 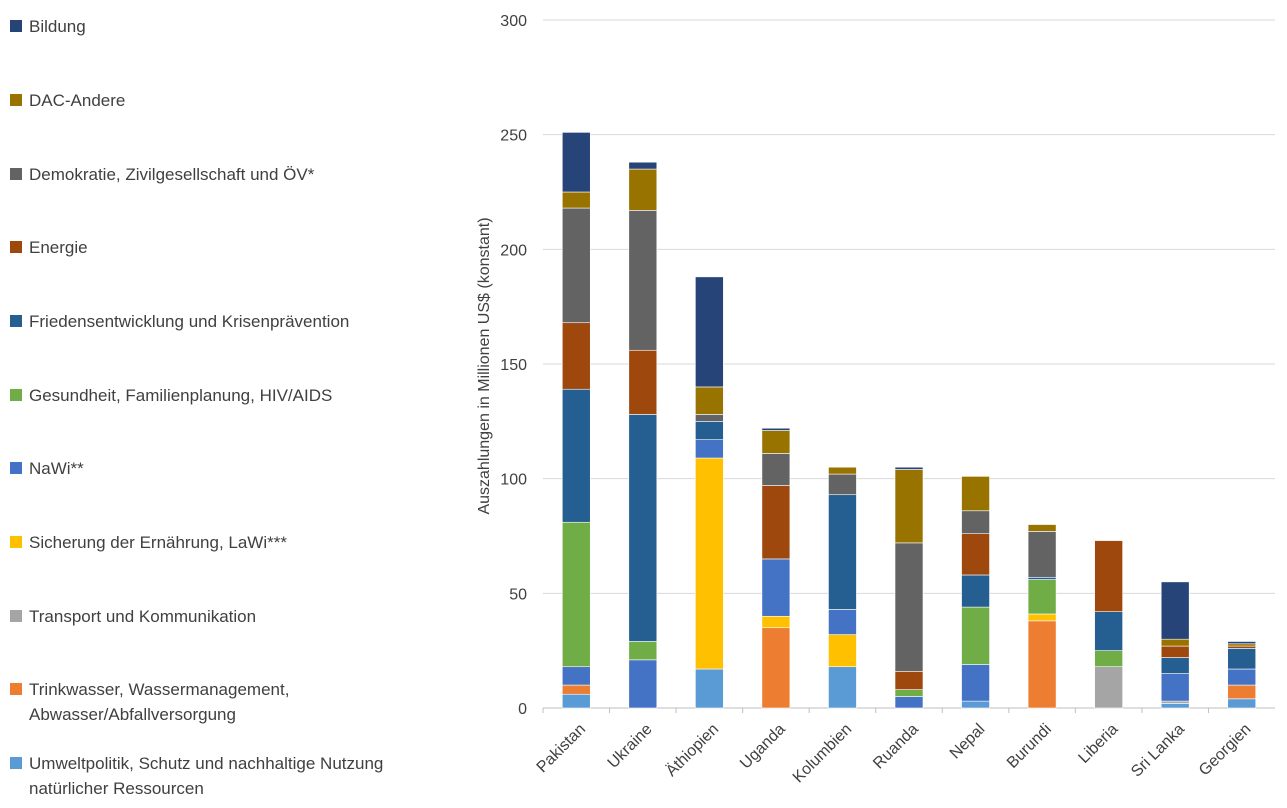 I want to click on x-tick-label: Nepal, so click(x=968, y=742).